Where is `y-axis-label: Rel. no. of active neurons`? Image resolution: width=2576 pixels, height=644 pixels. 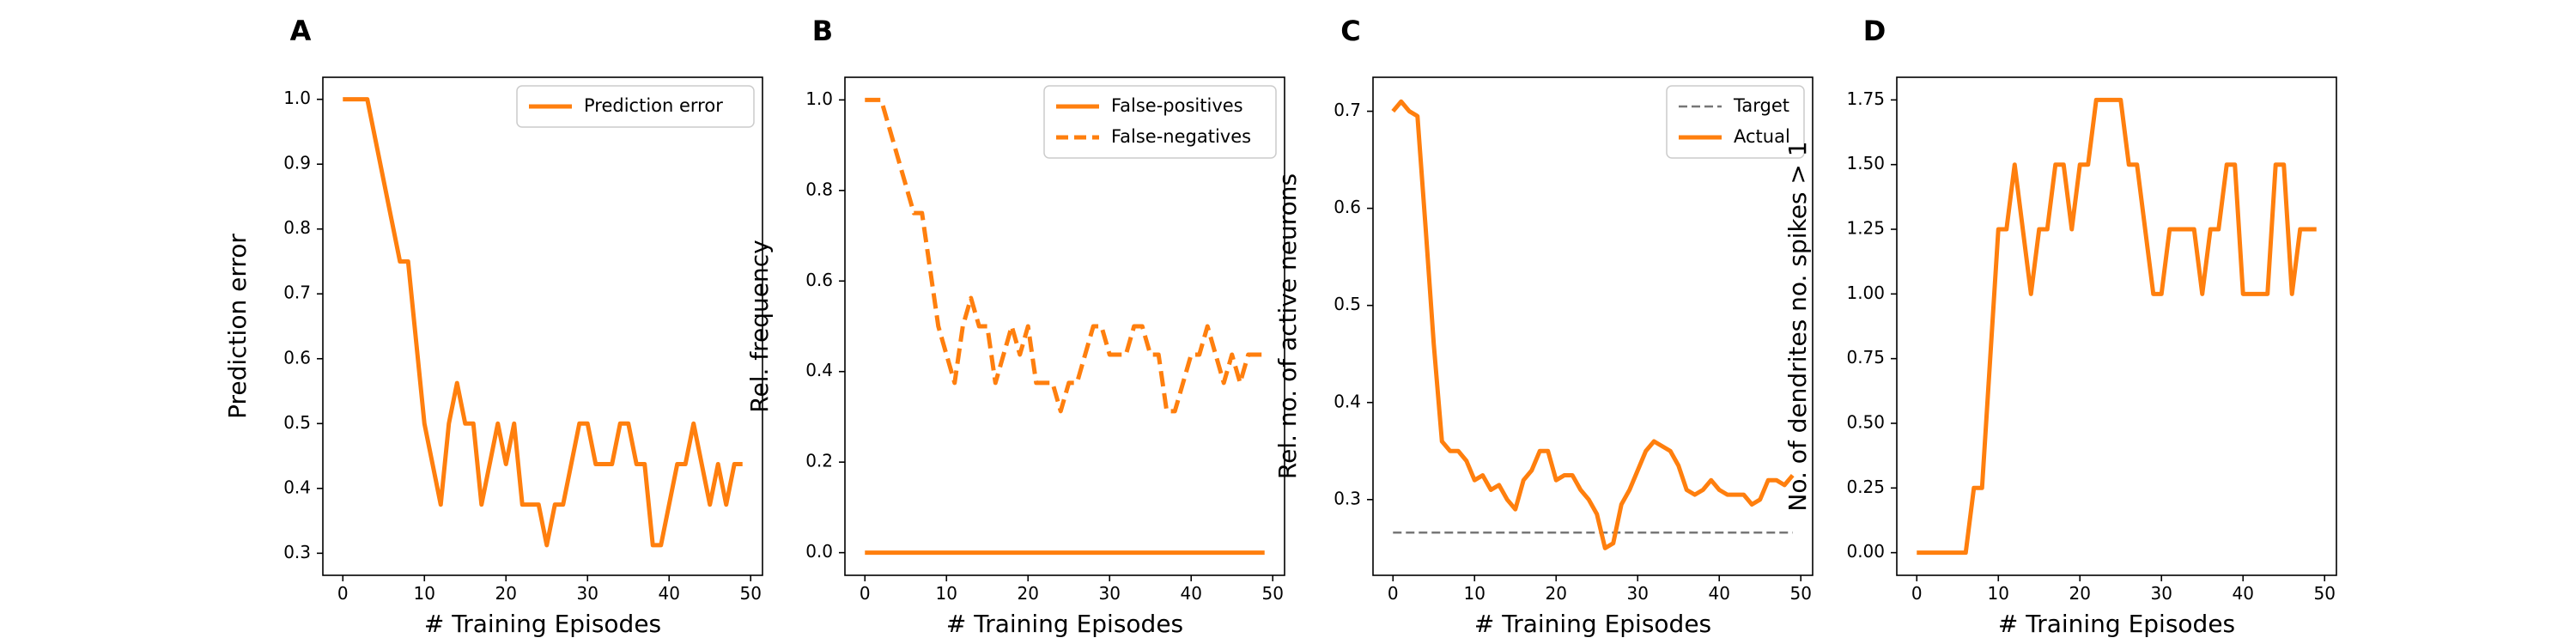 y-axis-label: Rel. no. of active neurons is located at coordinates (1287, 326).